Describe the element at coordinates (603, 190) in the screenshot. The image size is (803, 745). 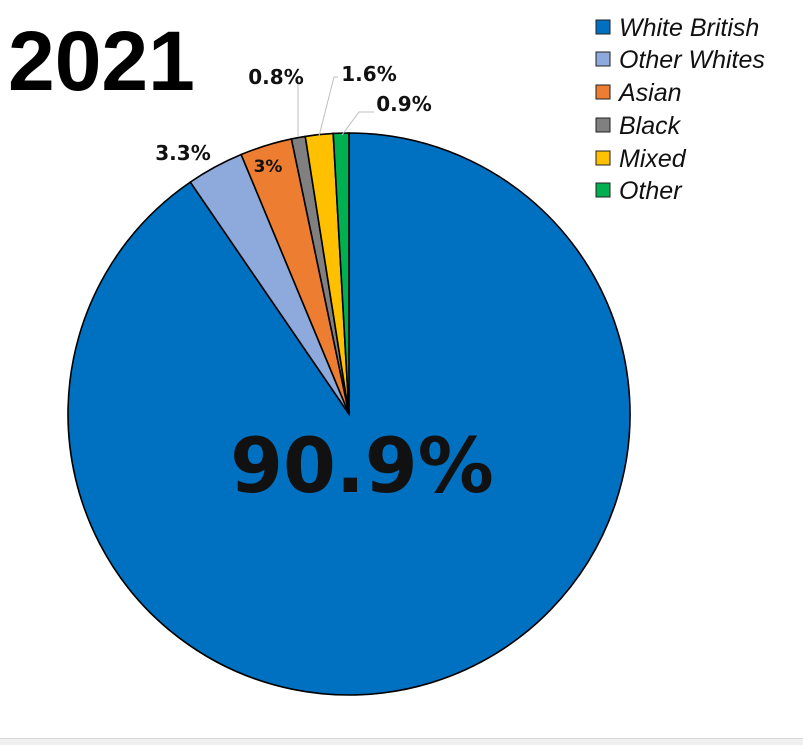
I see `legend-swatch-other` at that location.